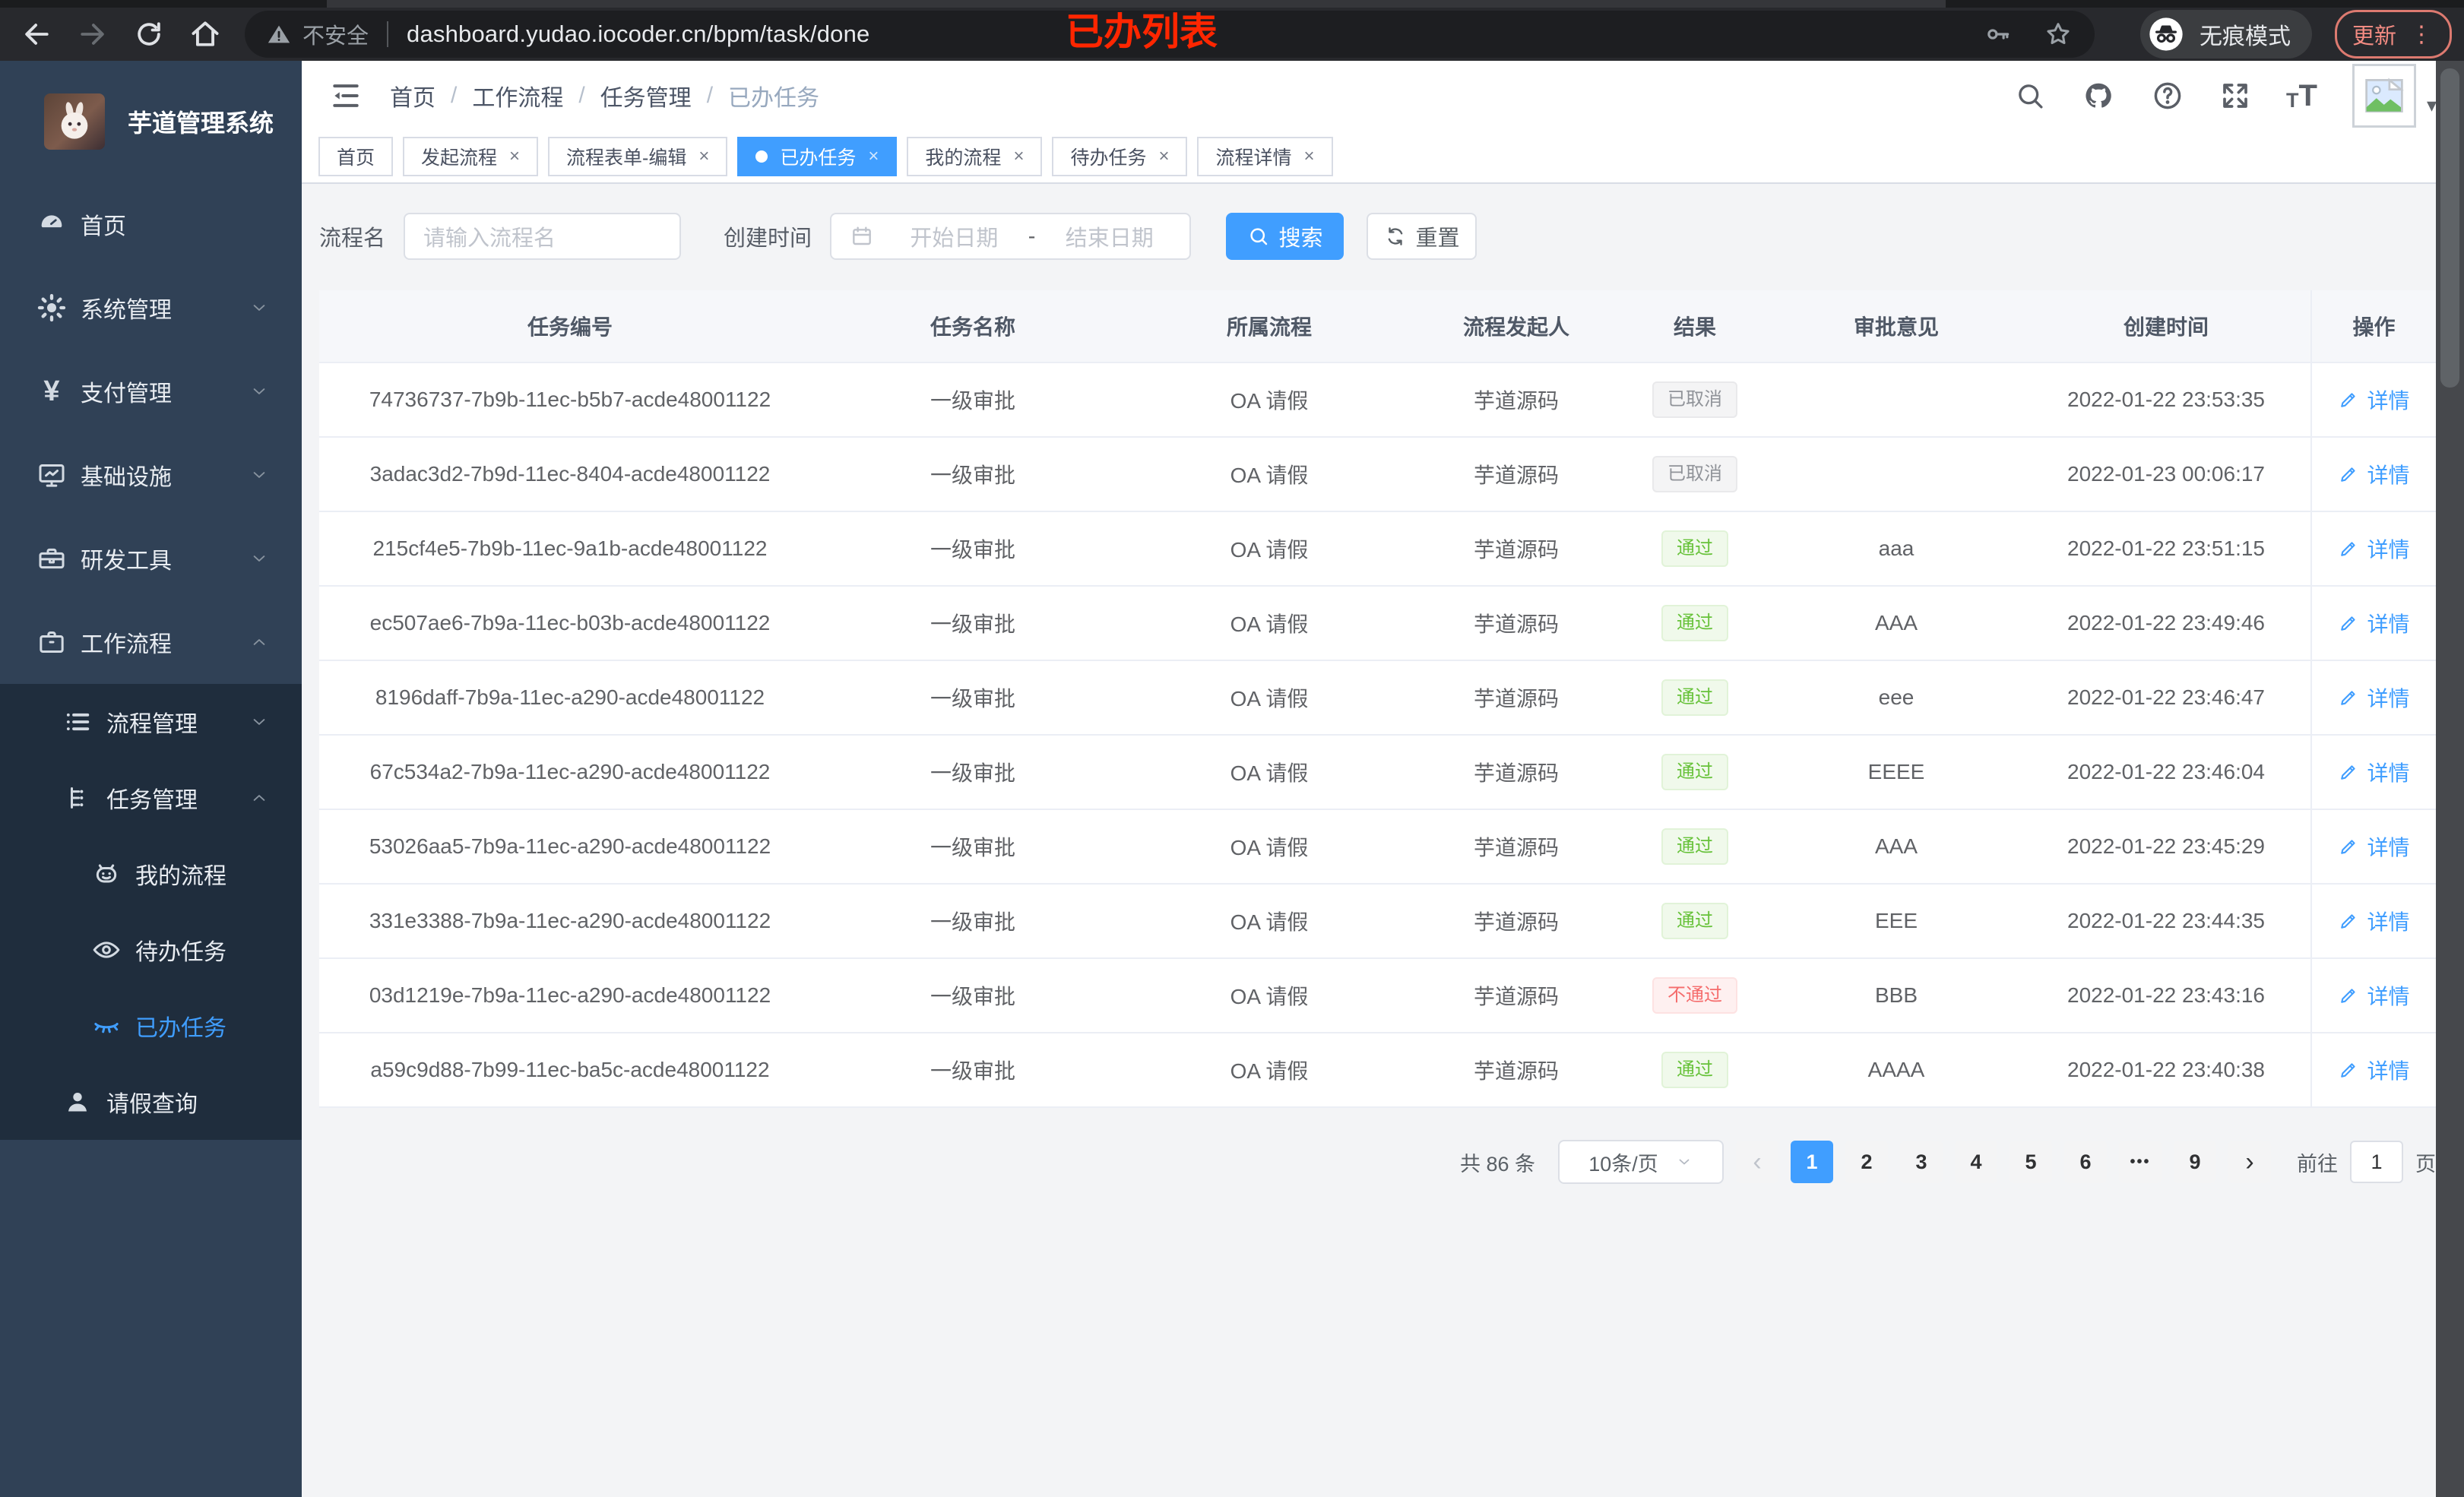 This screenshot has width=2464, height=1497. Describe the element at coordinates (1109, 238) in the screenshot. I see `end-date-placeholder: 结束日期` at that location.